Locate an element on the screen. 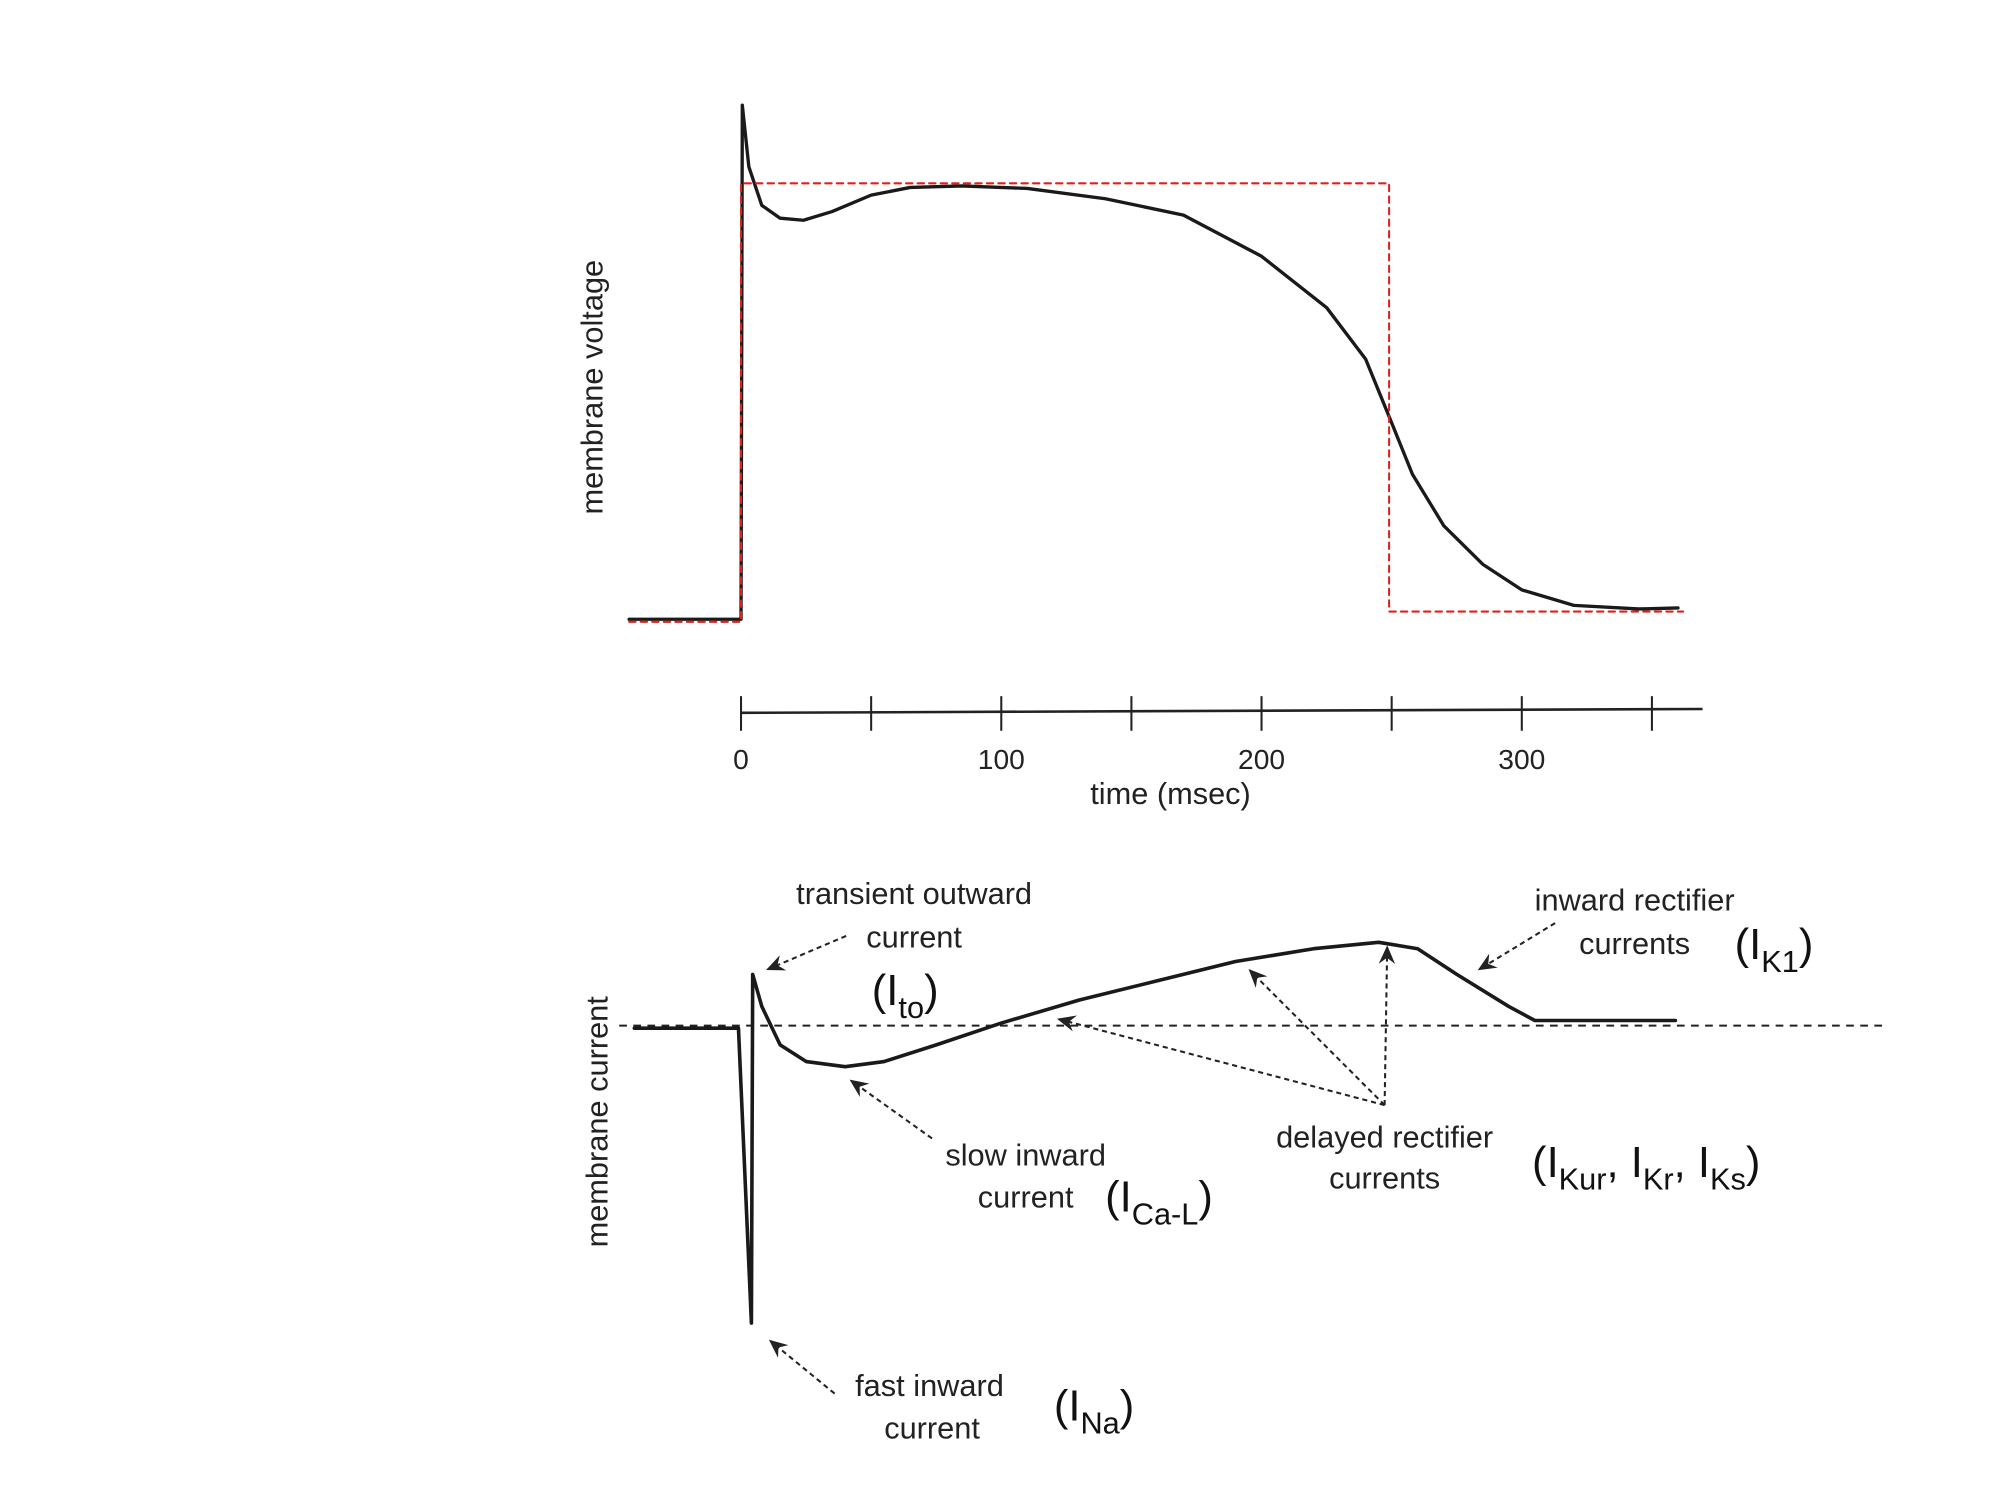 The image size is (2000, 1500). y-axis-label-voltage: membrane voltage is located at coordinates (592, 387).